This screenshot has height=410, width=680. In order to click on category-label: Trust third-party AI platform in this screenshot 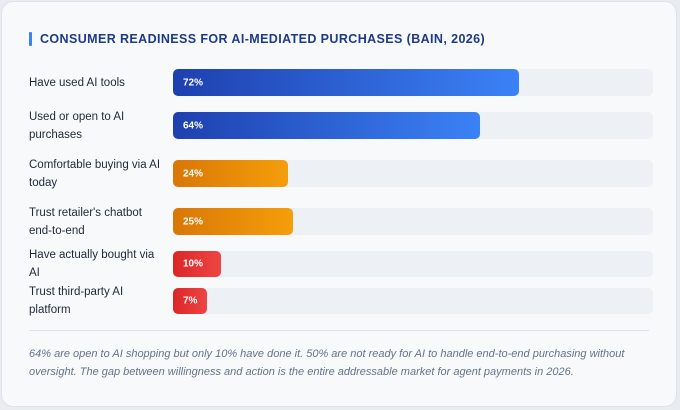, I will do `click(76, 301)`.